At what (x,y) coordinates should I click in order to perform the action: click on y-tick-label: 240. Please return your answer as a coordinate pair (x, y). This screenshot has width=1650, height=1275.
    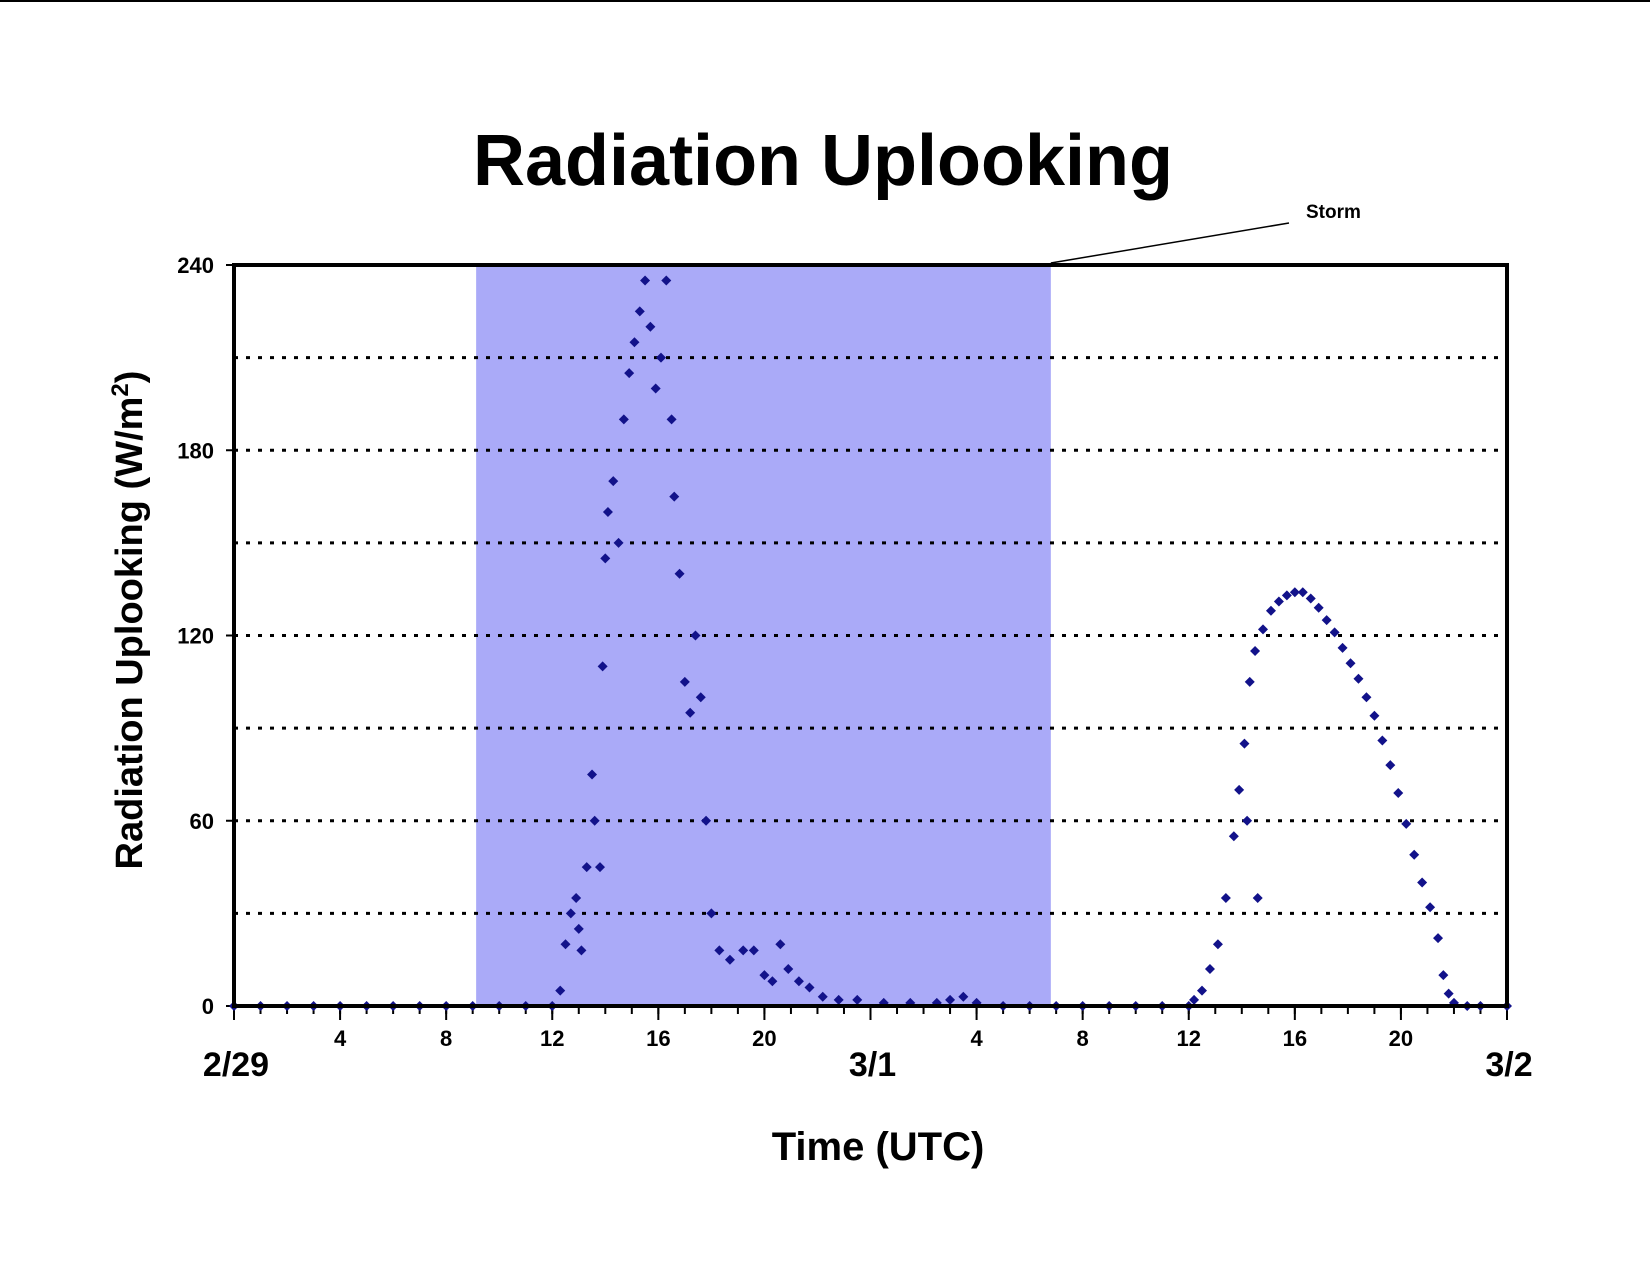
    Looking at the image, I should click on (195, 265).